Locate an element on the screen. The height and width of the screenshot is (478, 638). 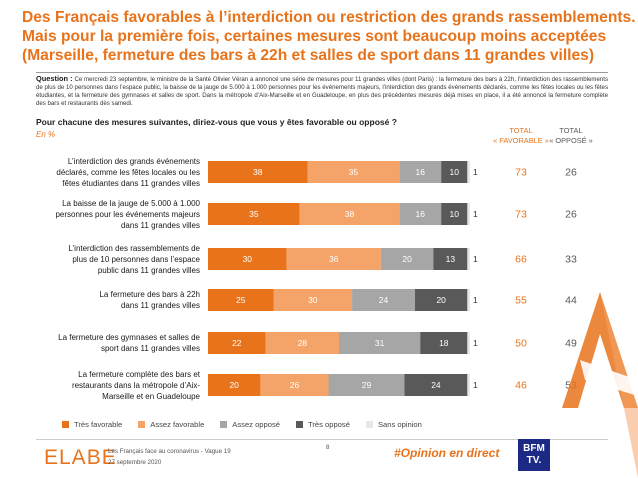
total-favorable-row1: 73 is located at coordinates (521, 172).